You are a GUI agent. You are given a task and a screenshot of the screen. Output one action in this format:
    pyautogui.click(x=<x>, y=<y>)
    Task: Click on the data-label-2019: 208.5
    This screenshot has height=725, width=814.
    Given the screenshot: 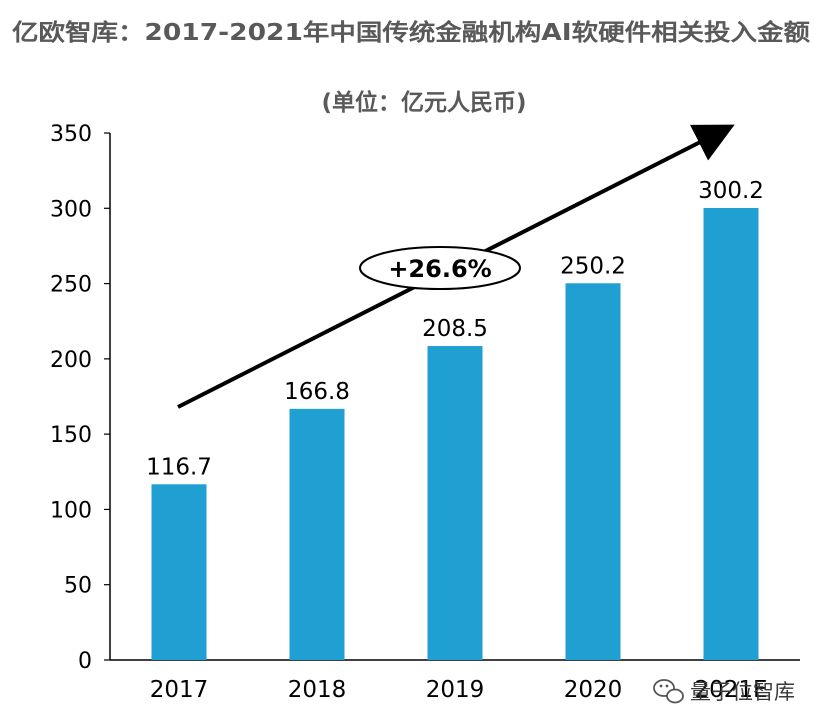 What is the action you would take?
    pyautogui.click(x=455, y=329)
    